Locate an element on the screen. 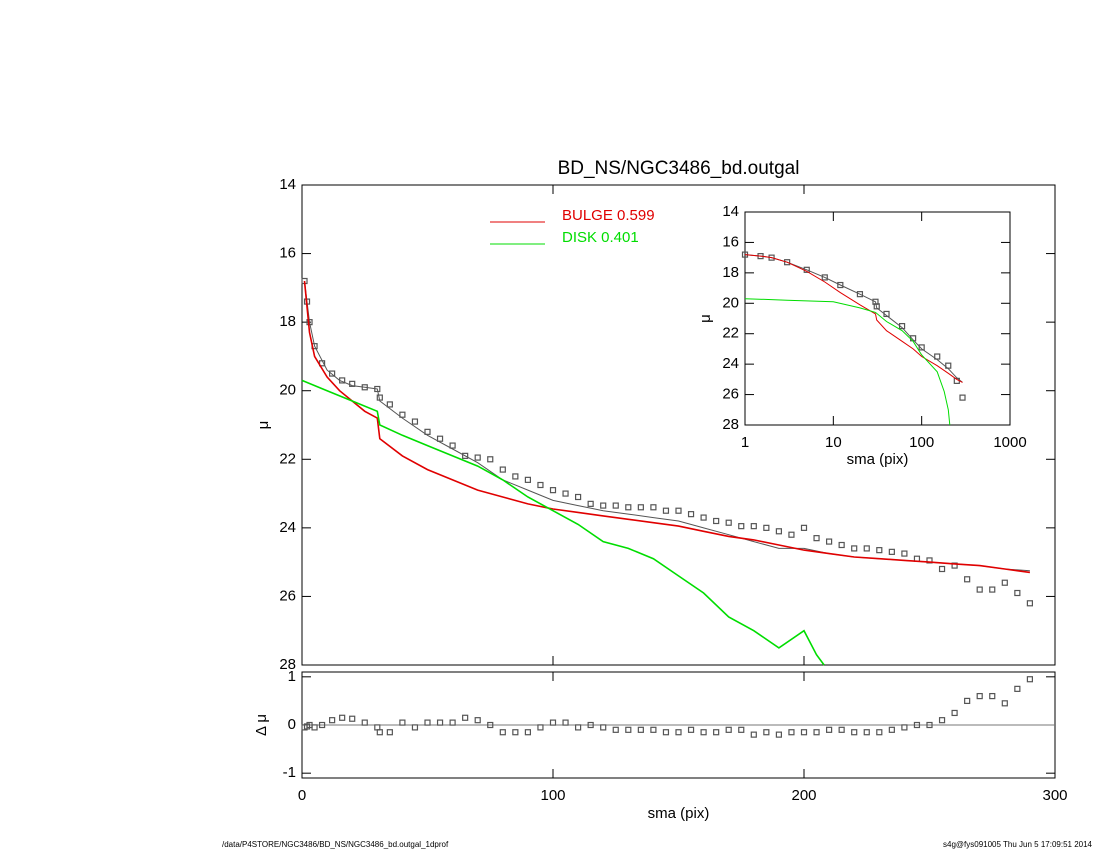 This screenshot has width=1100, height=850. x-tick-label: 0 is located at coordinates (302, 795).